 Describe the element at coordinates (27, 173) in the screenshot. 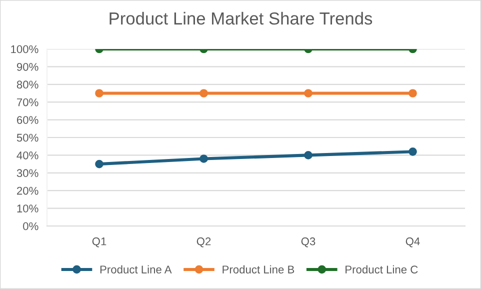

I see `y-tick-label: 30%` at that location.